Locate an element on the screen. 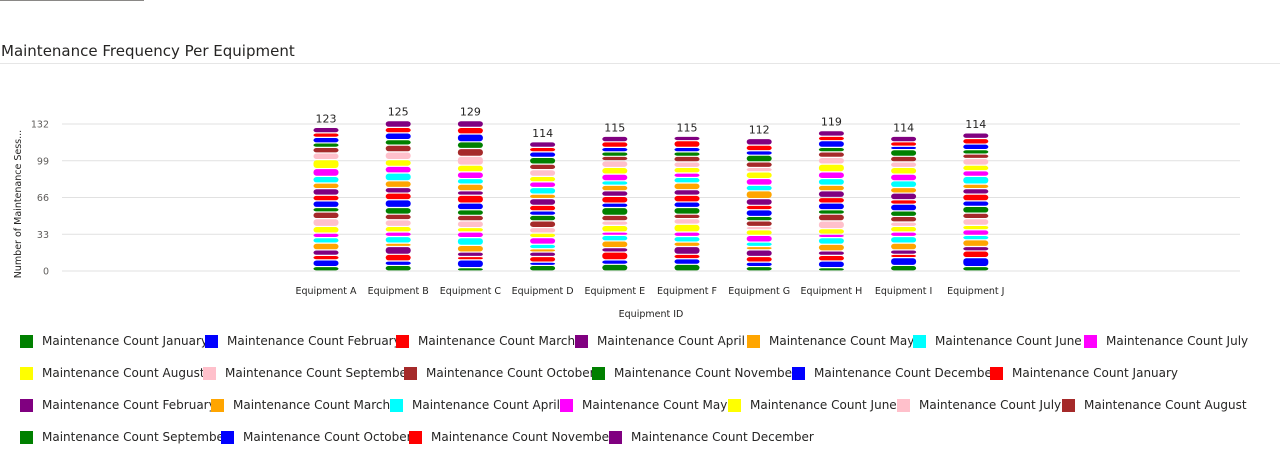 The width and height of the screenshot is (1280, 454). legend-item: Maintenance Count May is located at coordinates (643, 405).